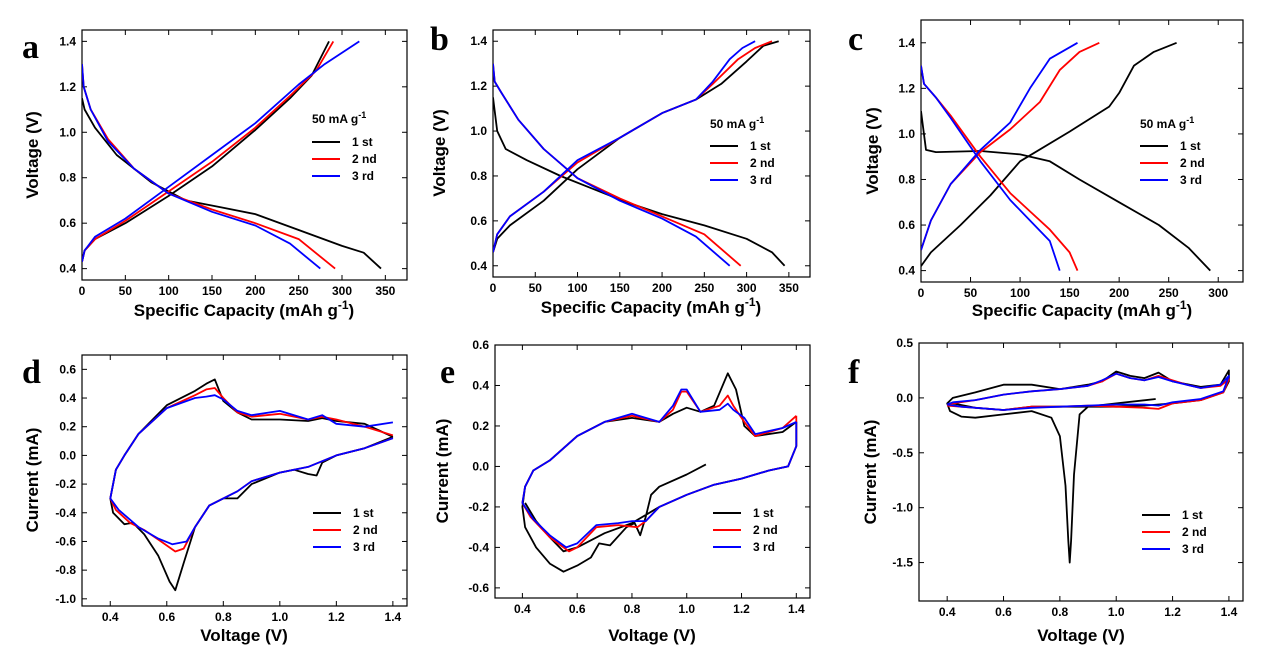  Describe the element at coordinates (110, 617) in the screenshot. I see `x-tick-label: 0.4` at that location.